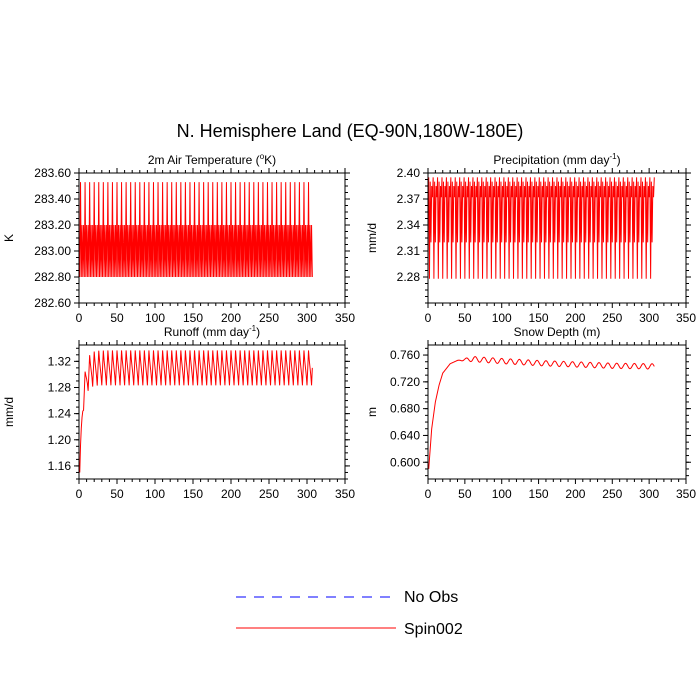  I want to click on y-tick-label: 0.760, so click(405, 355).